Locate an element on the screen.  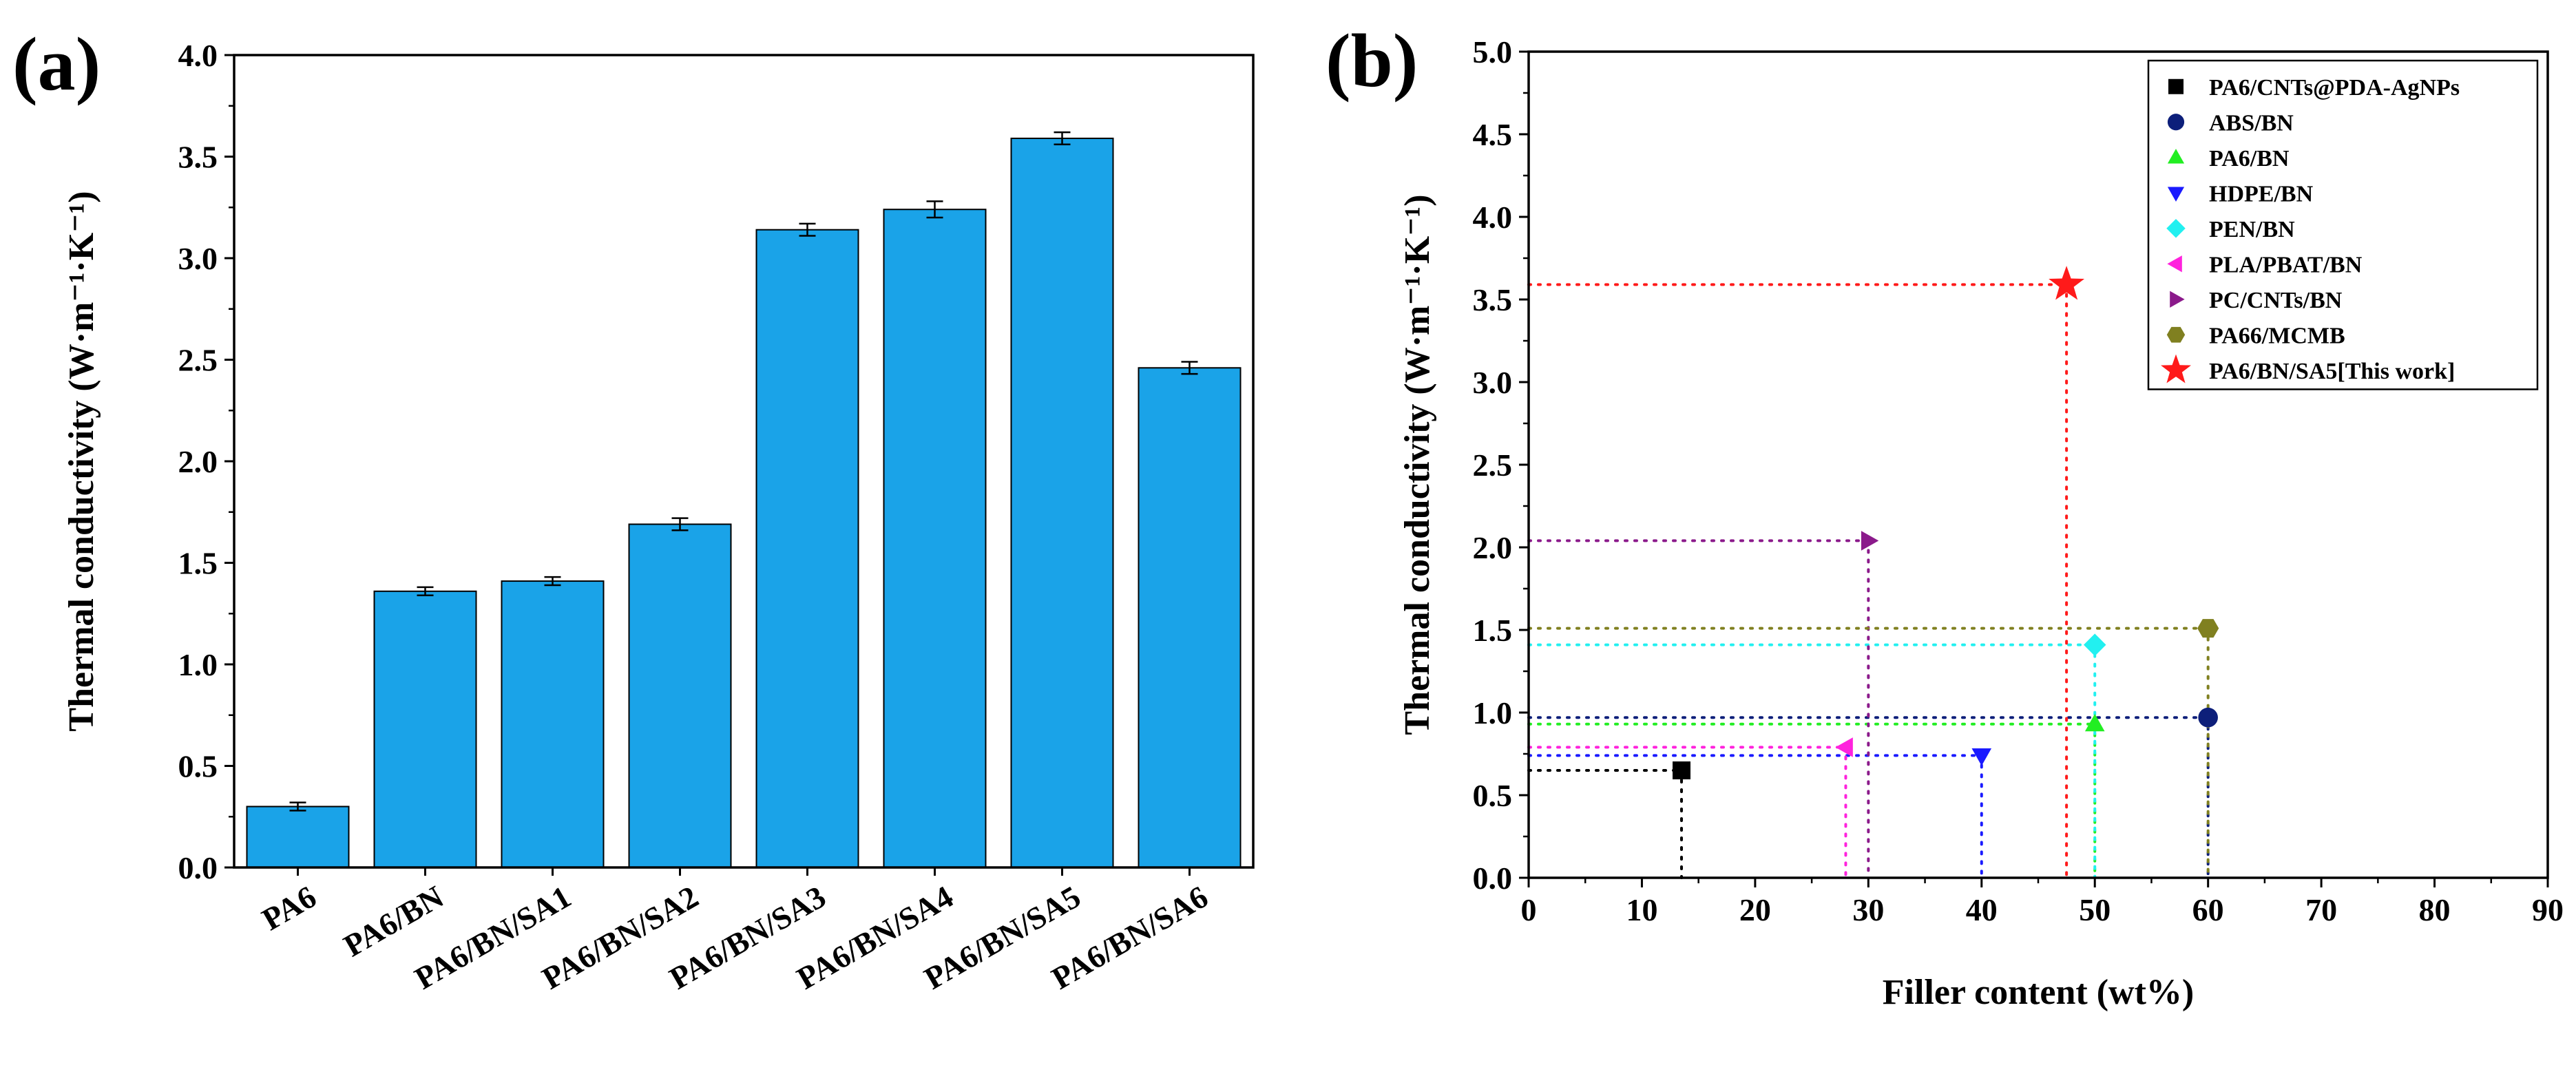
legend-label-3: HDPE/BN is located at coordinates (2261, 194).